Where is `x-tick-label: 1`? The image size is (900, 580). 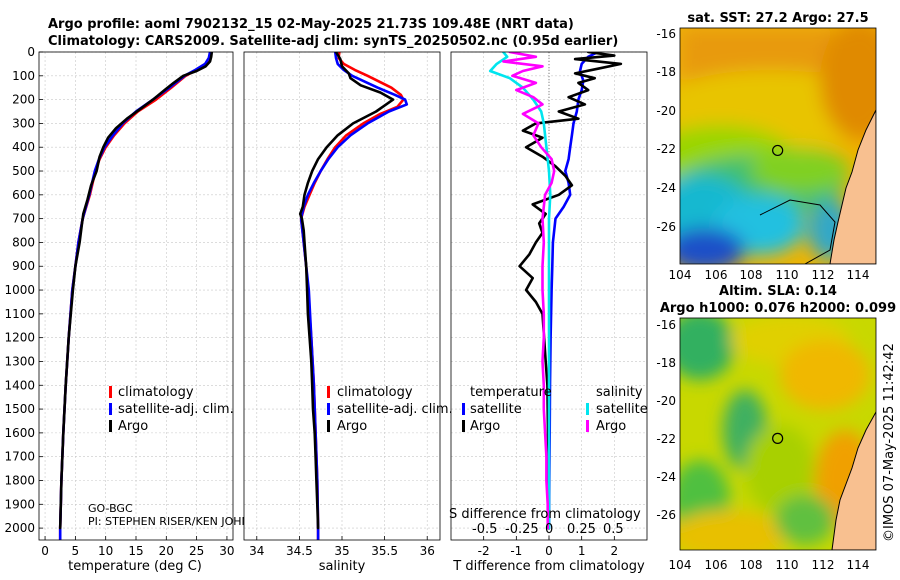
x-tick-label: 1 is located at coordinates (582, 551).